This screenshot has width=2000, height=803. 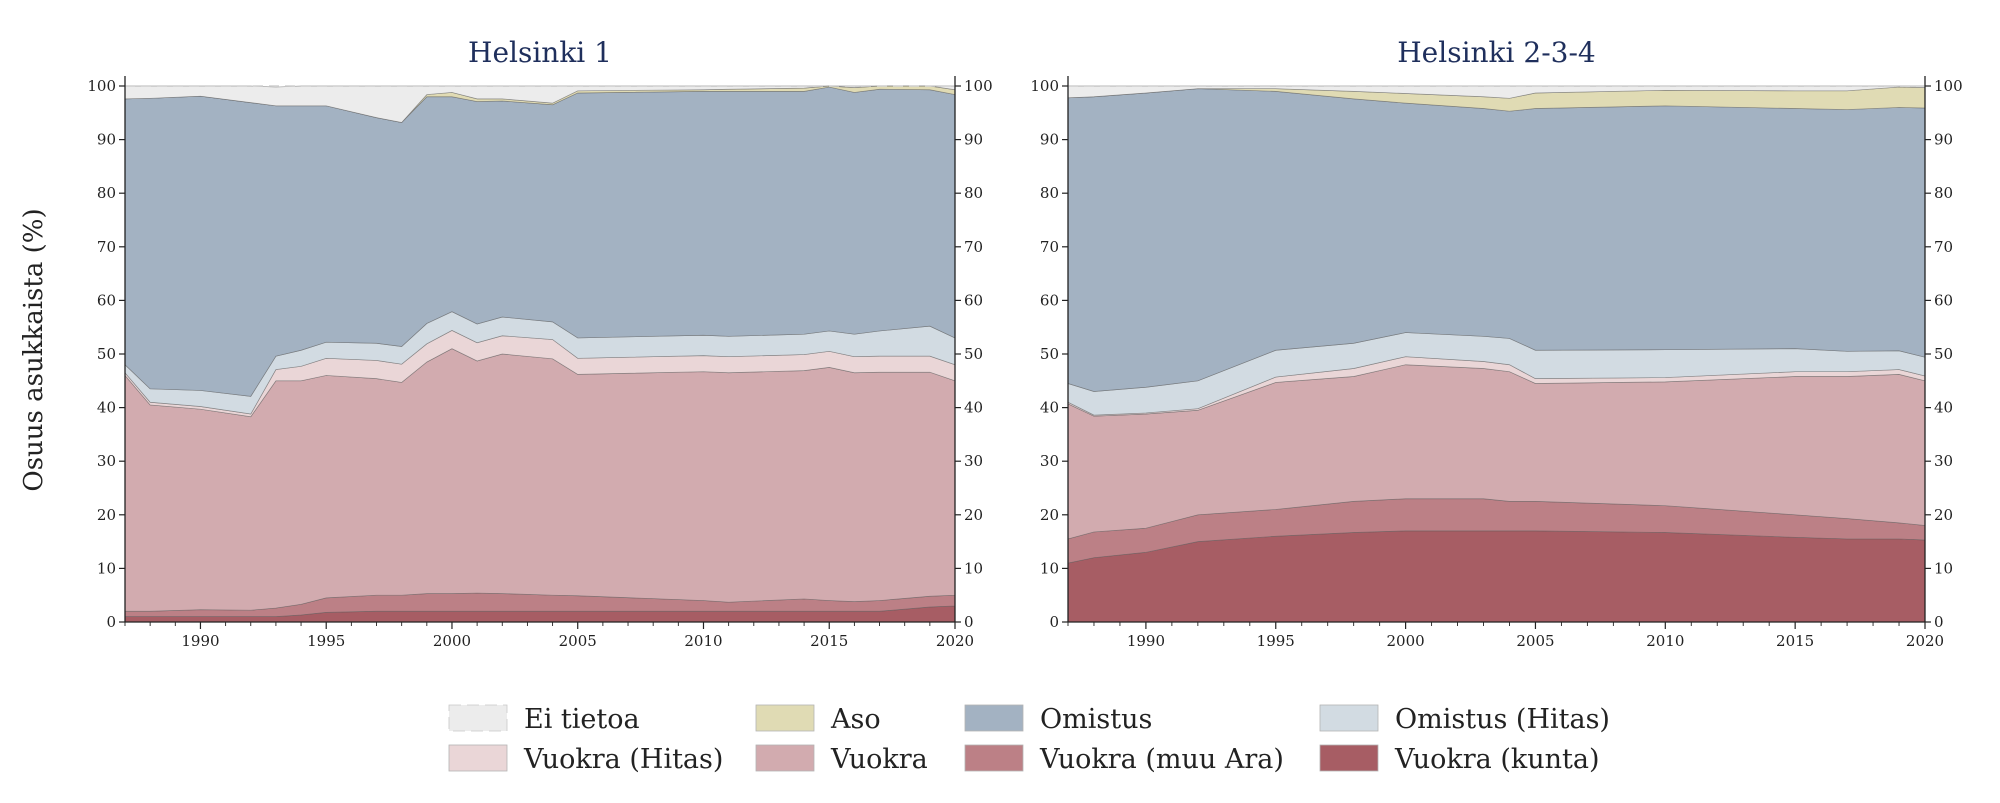 What do you see at coordinates (855, 719) in the screenshot?
I see `legend-label: Aso` at bounding box center [855, 719].